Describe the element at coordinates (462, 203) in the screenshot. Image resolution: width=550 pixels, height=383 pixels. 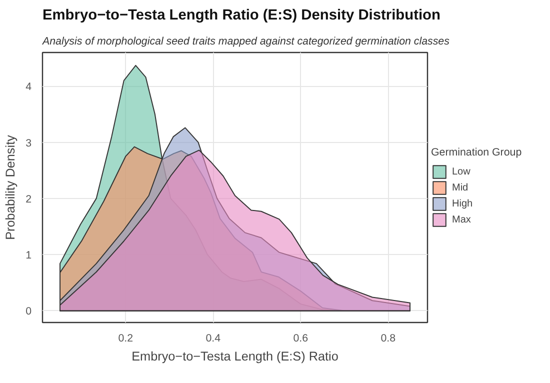
I see `legend-label: High` at that location.